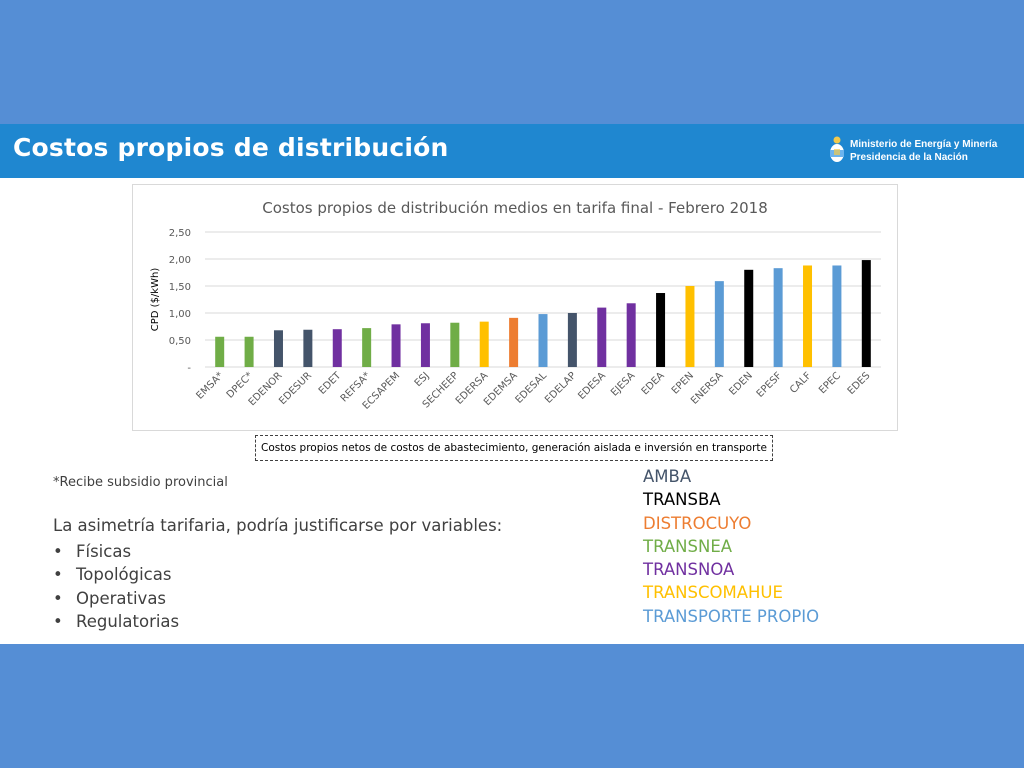  I want to click on legend-item-transba: TRANSBA, so click(682, 500).